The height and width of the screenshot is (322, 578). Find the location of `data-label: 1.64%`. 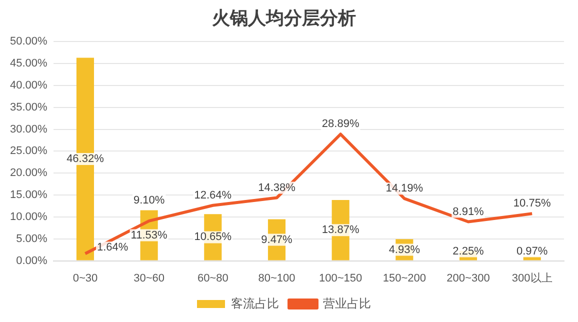

data-label: 1.64% is located at coordinates (112, 248).